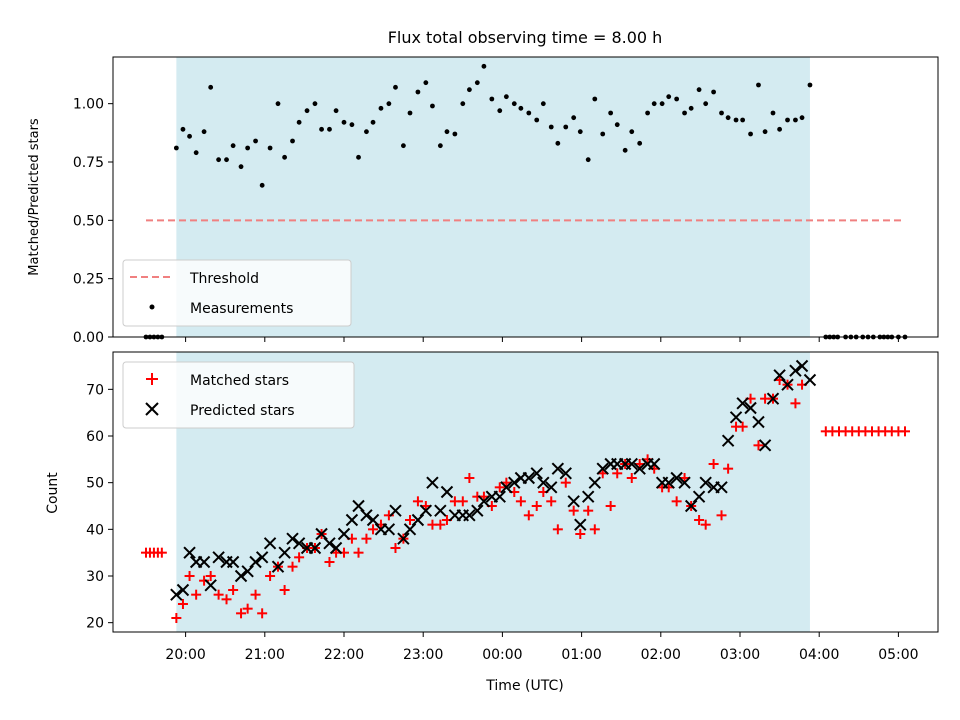 The height and width of the screenshot is (720, 960). Describe the element at coordinates (152, 409) in the screenshot. I see `predicted-legend-swatch` at that location.